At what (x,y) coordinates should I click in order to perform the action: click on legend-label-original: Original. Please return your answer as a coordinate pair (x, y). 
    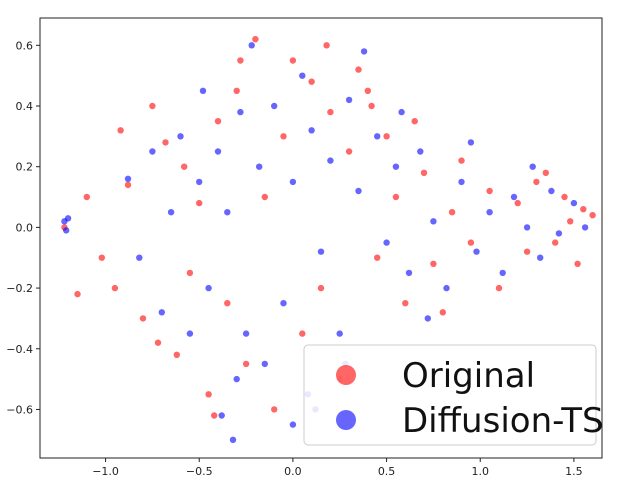
    Looking at the image, I should click on (468, 376).